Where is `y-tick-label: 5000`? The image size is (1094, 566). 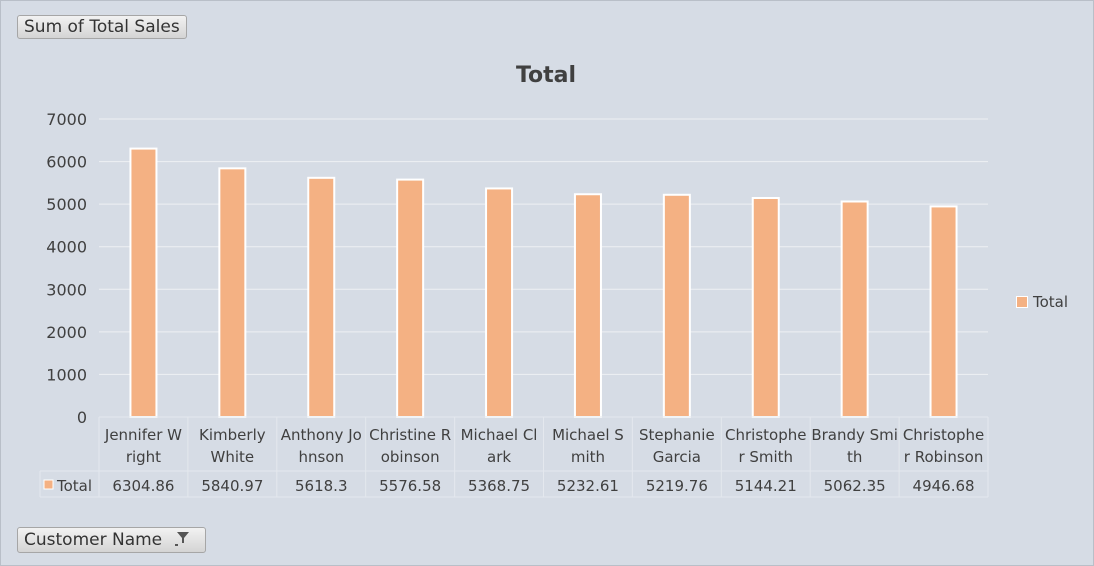
y-tick-label: 5000 is located at coordinates (66, 204).